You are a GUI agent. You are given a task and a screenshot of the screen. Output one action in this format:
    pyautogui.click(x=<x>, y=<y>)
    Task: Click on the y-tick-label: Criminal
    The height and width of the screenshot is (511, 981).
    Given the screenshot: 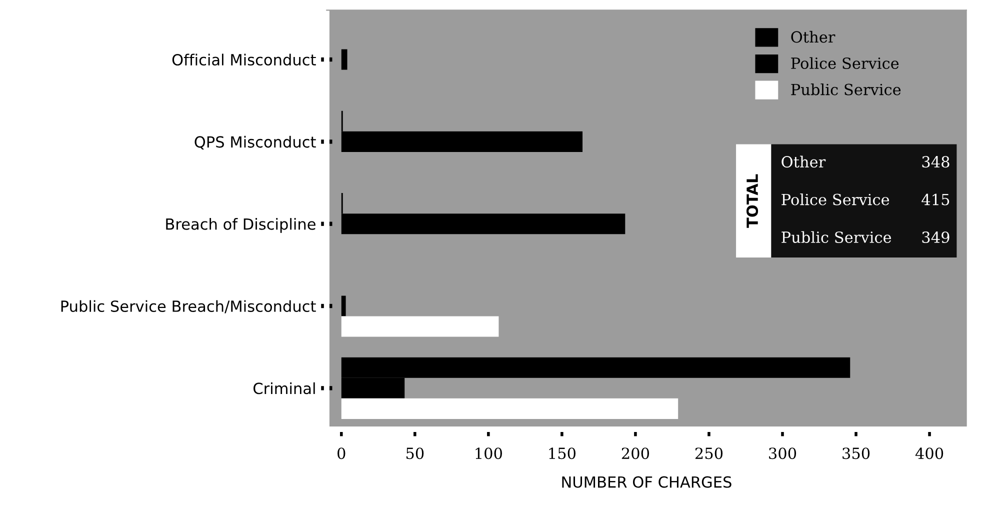 What is the action you would take?
    pyautogui.click(x=284, y=388)
    